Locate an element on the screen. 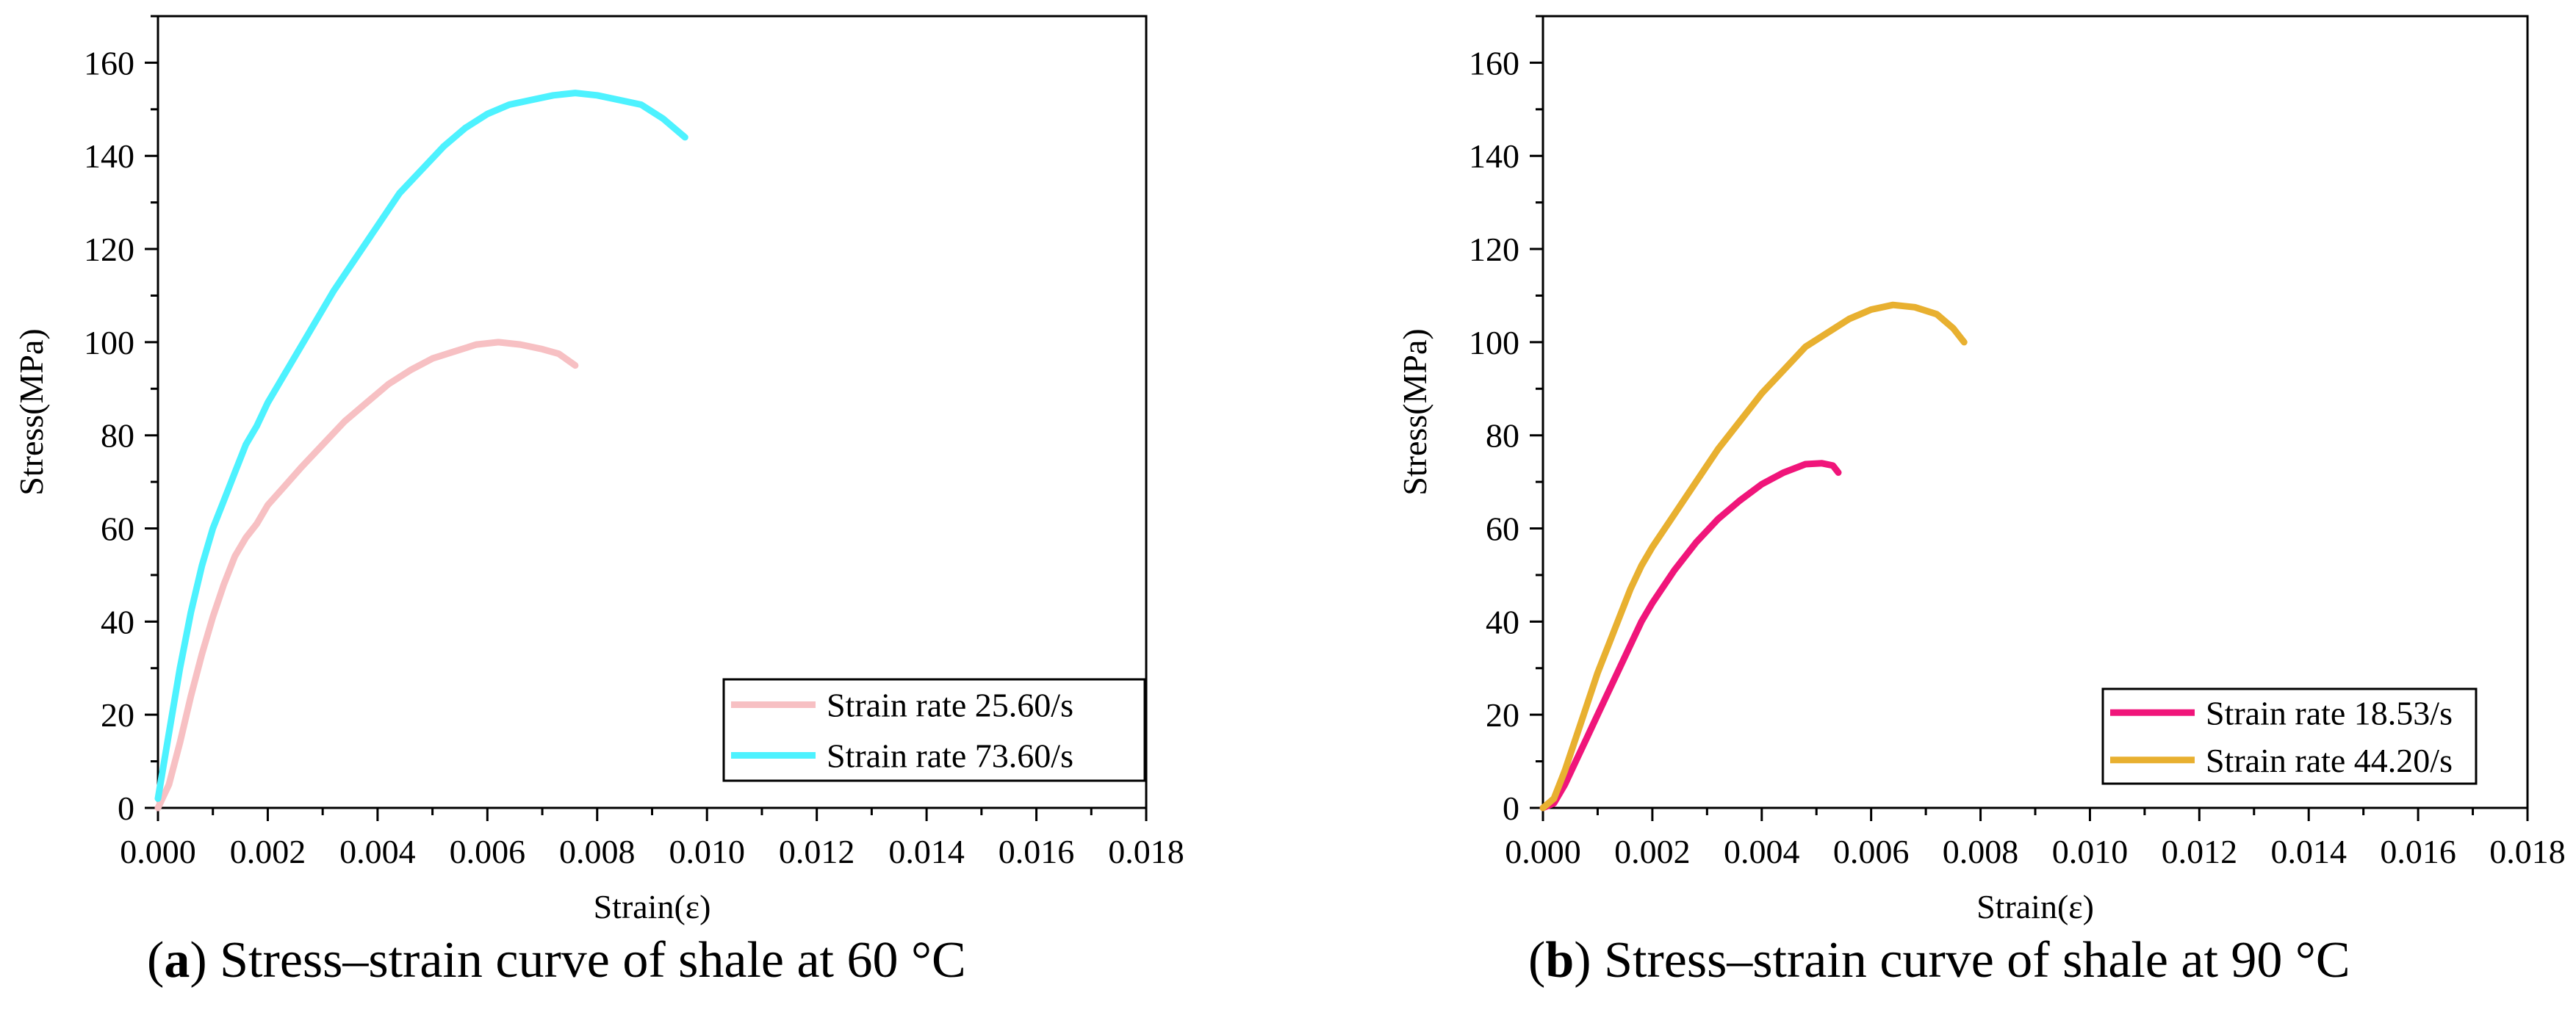 This screenshot has width=2576, height=1015. legend: Strain rate 25.60/s Strain rate 73.60/s is located at coordinates (934, 730).